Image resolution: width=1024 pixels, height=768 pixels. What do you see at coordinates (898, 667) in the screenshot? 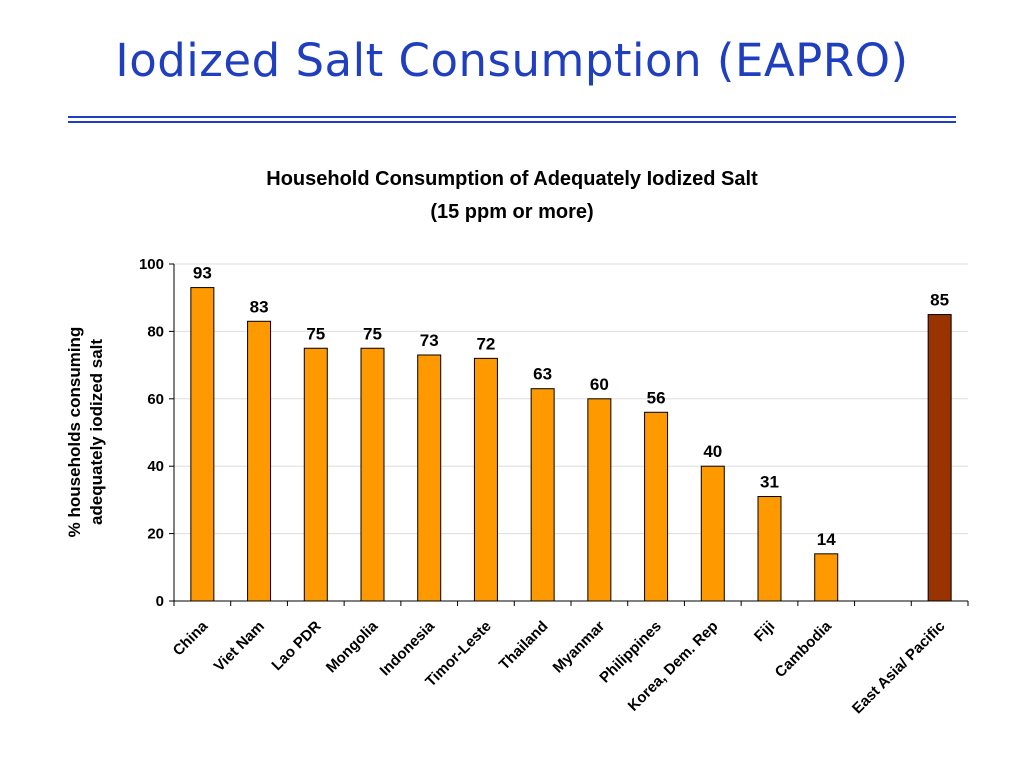
I see `x-tick-label: East Asia/ Pacific` at bounding box center [898, 667].